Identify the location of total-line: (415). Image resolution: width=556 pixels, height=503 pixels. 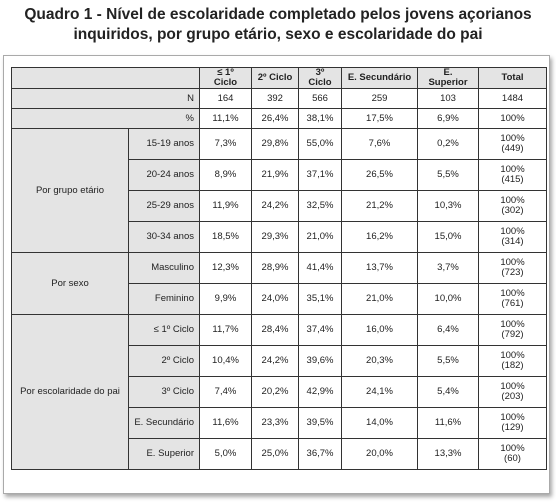
(512, 179).